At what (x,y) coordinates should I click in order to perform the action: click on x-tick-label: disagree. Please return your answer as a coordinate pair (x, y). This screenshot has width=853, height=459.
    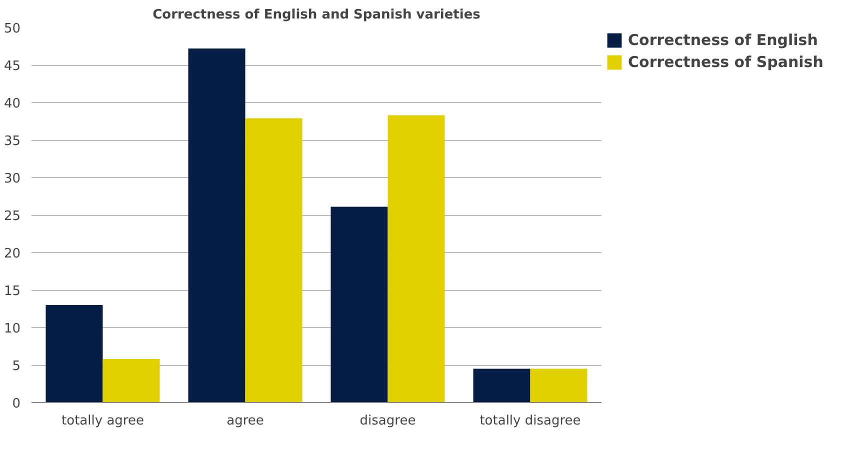
    Looking at the image, I should click on (388, 421).